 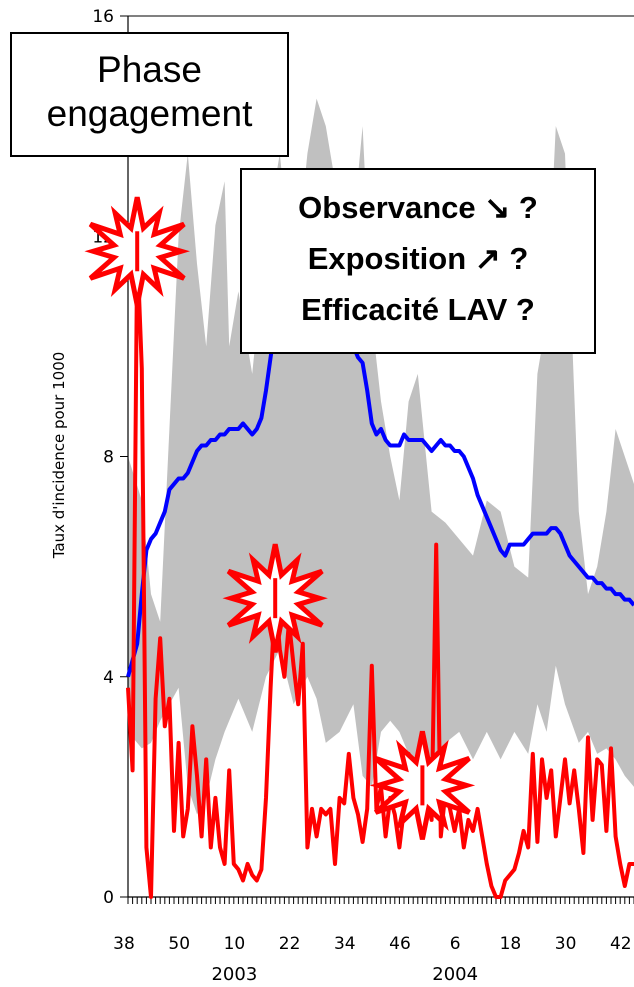 What do you see at coordinates (179, 944) in the screenshot?
I see `x-tick-label: 50` at bounding box center [179, 944].